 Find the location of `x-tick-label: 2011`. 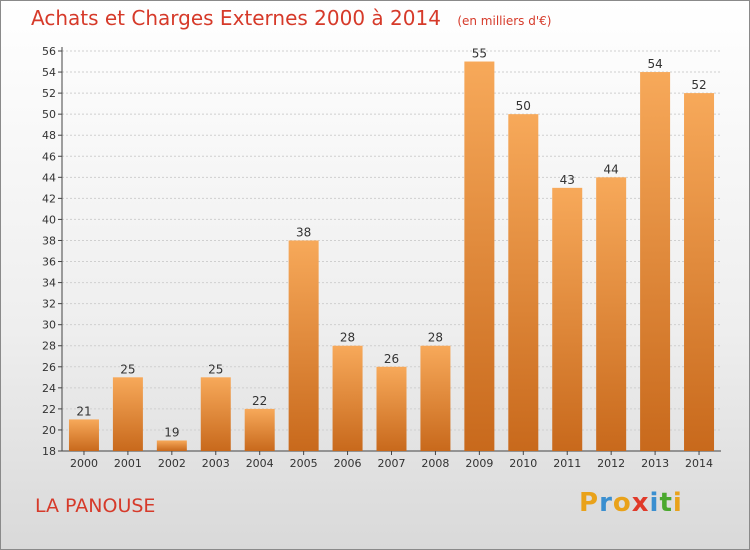

x-tick-label: 2011 is located at coordinates (567, 463).